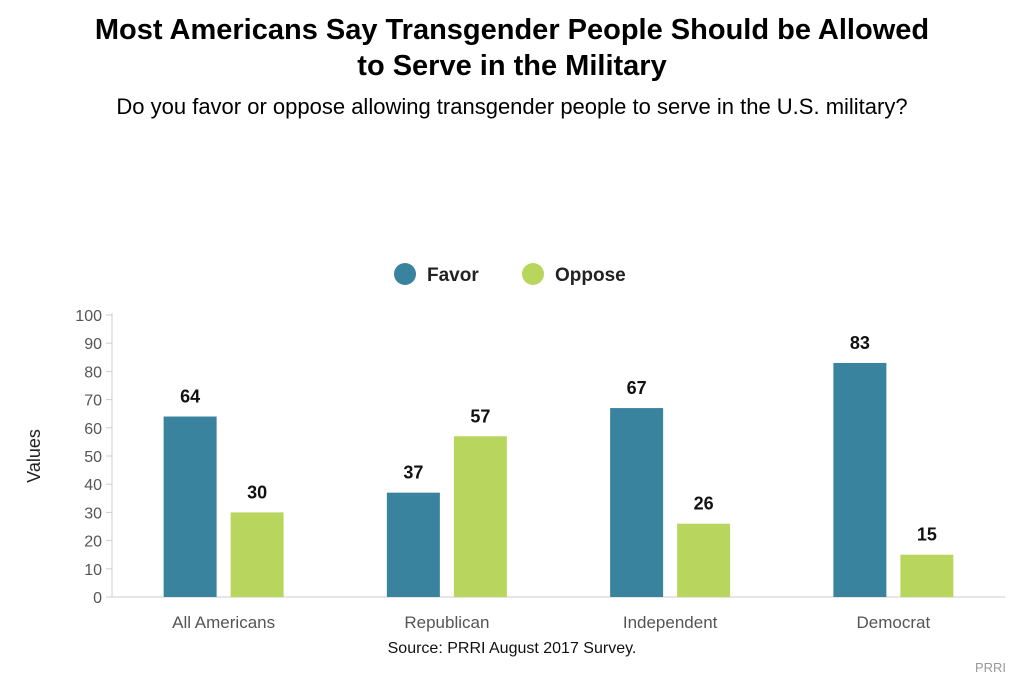  Describe the element at coordinates (637, 388) in the screenshot. I see `data-label: 67` at that location.